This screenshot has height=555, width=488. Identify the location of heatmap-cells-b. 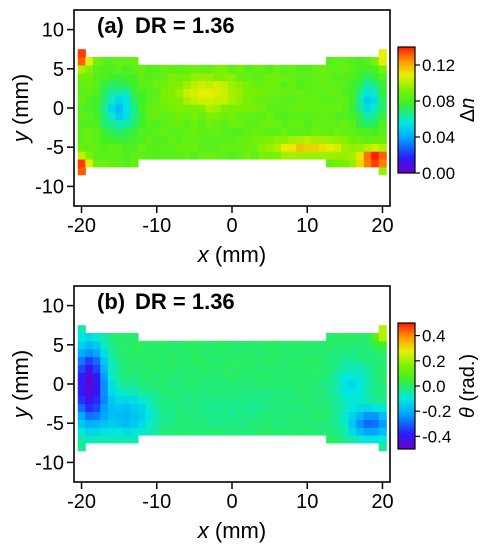
(232, 388).